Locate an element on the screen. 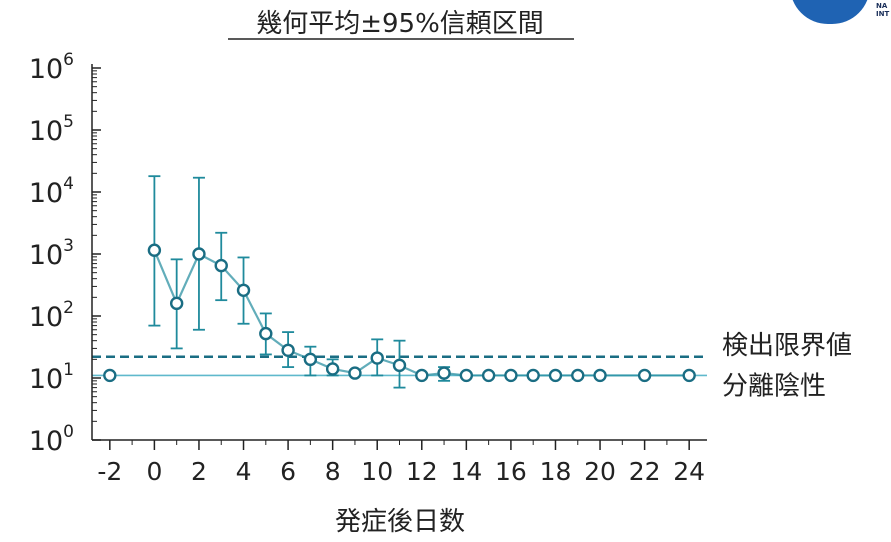  x-tick-label: 0 is located at coordinates (154, 471).